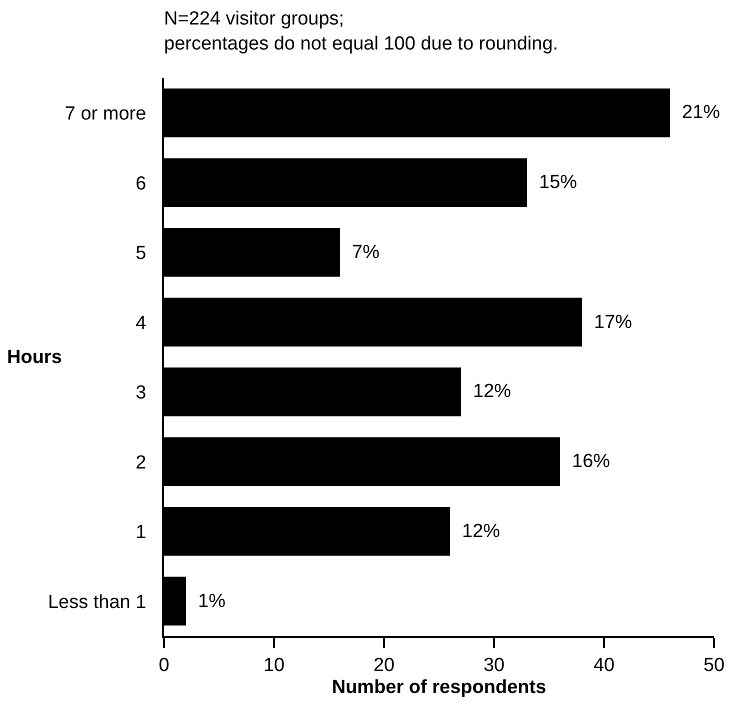 Image resolution: width=739 pixels, height=706 pixels. Describe the element at coordinates (361, 31) in the screenshot. I see `chart-title: N=224 visitor groups; percentages do not equal 100 due to rounding.` at that location.